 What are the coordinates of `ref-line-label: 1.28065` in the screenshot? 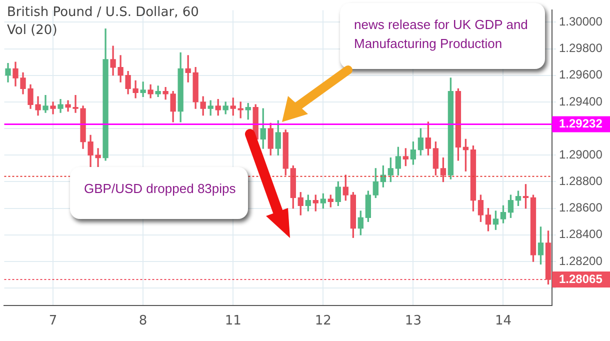 It's located at (581, 279).